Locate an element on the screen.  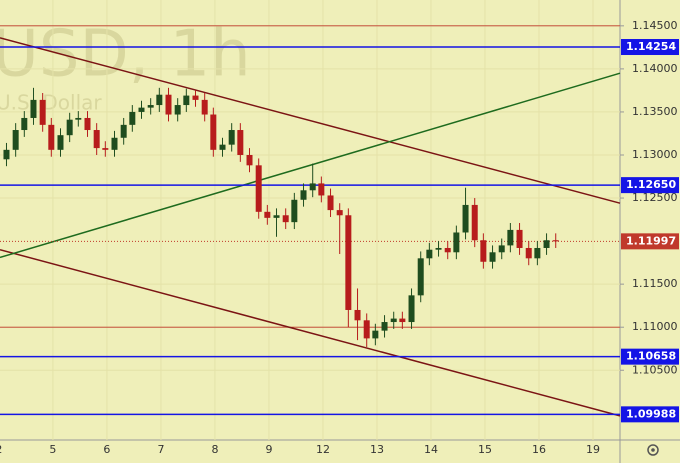
x-tick-label: 2 is located at coordinates (1, 449).